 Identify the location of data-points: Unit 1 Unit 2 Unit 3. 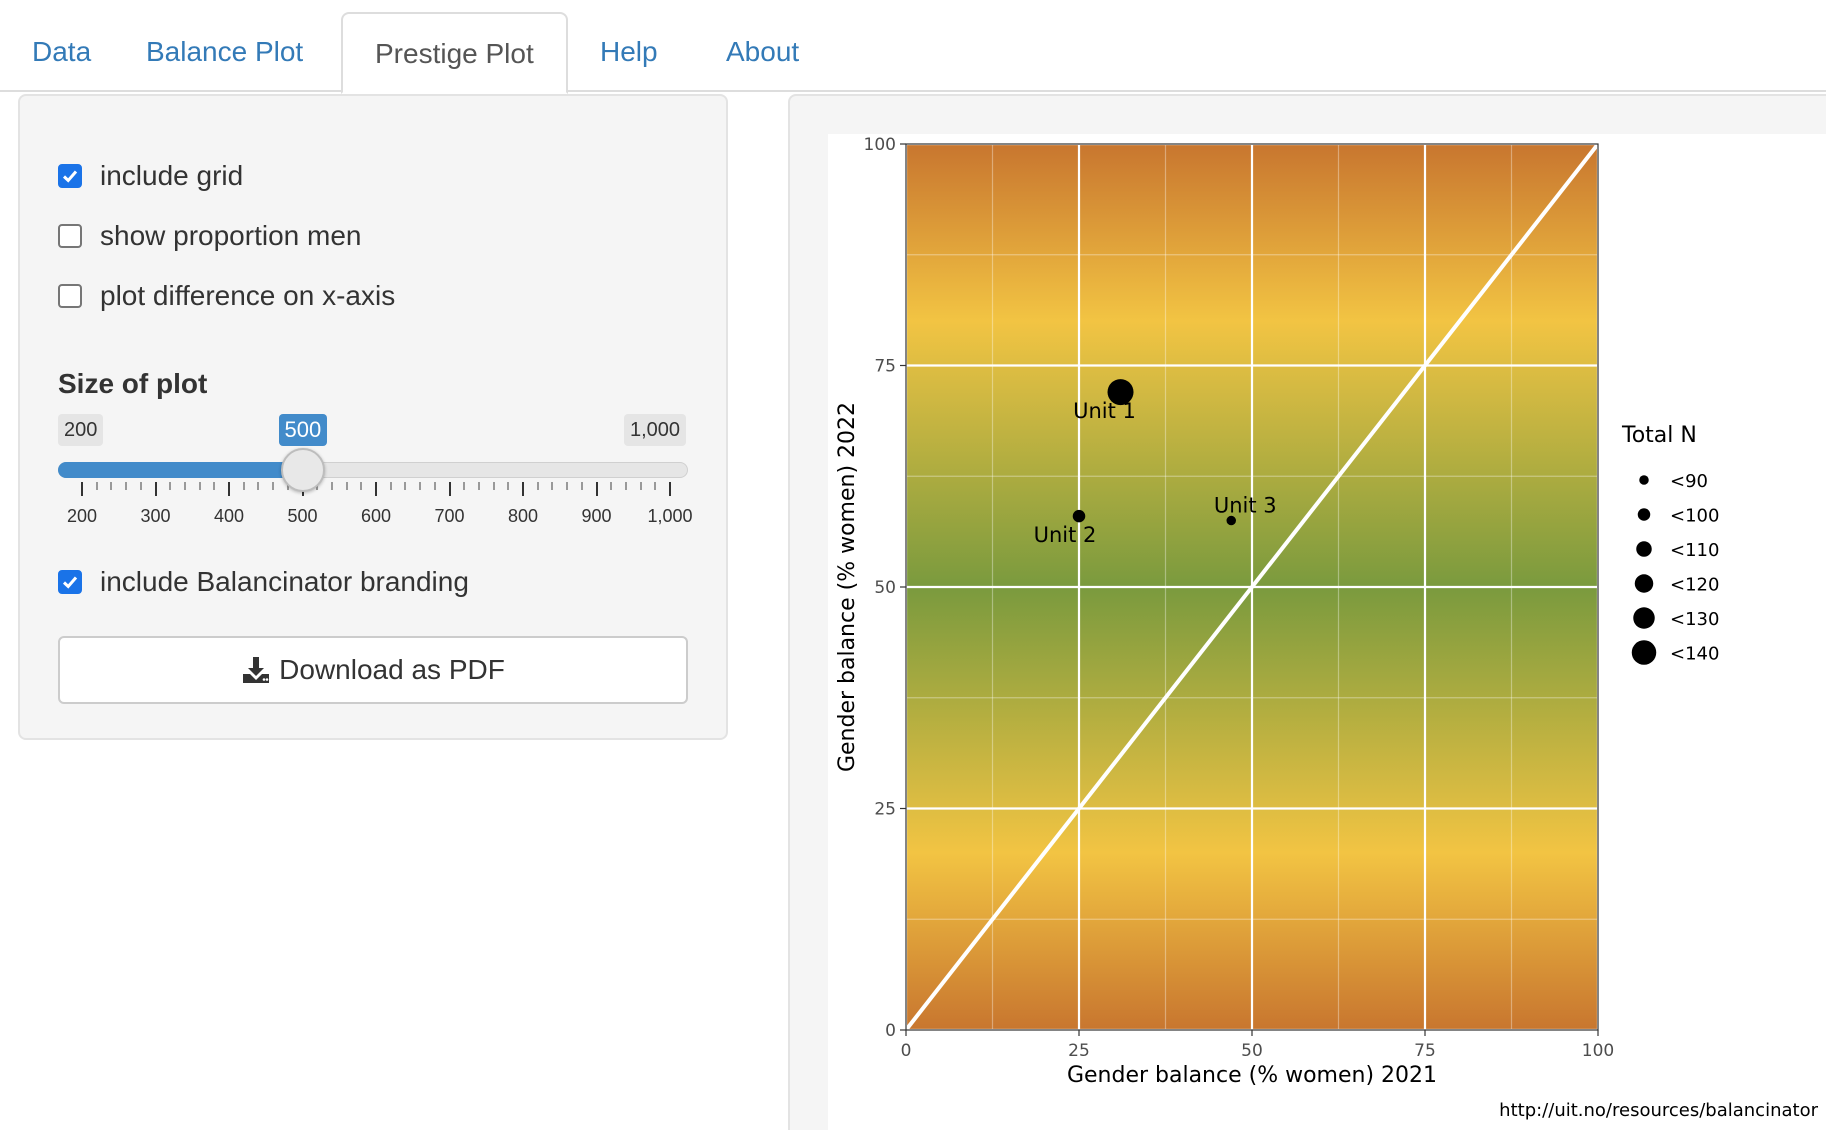
(1155, 463).